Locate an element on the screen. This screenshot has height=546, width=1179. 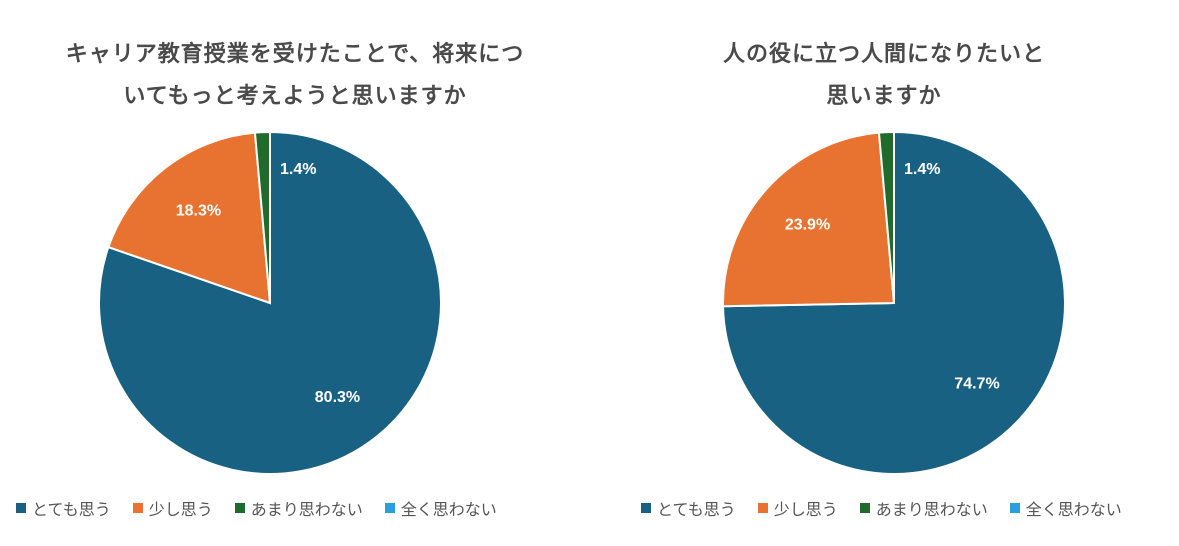
chart-title: 人の役に立つ人間になりたいと 思いますか is located at coordinates (884, 76).